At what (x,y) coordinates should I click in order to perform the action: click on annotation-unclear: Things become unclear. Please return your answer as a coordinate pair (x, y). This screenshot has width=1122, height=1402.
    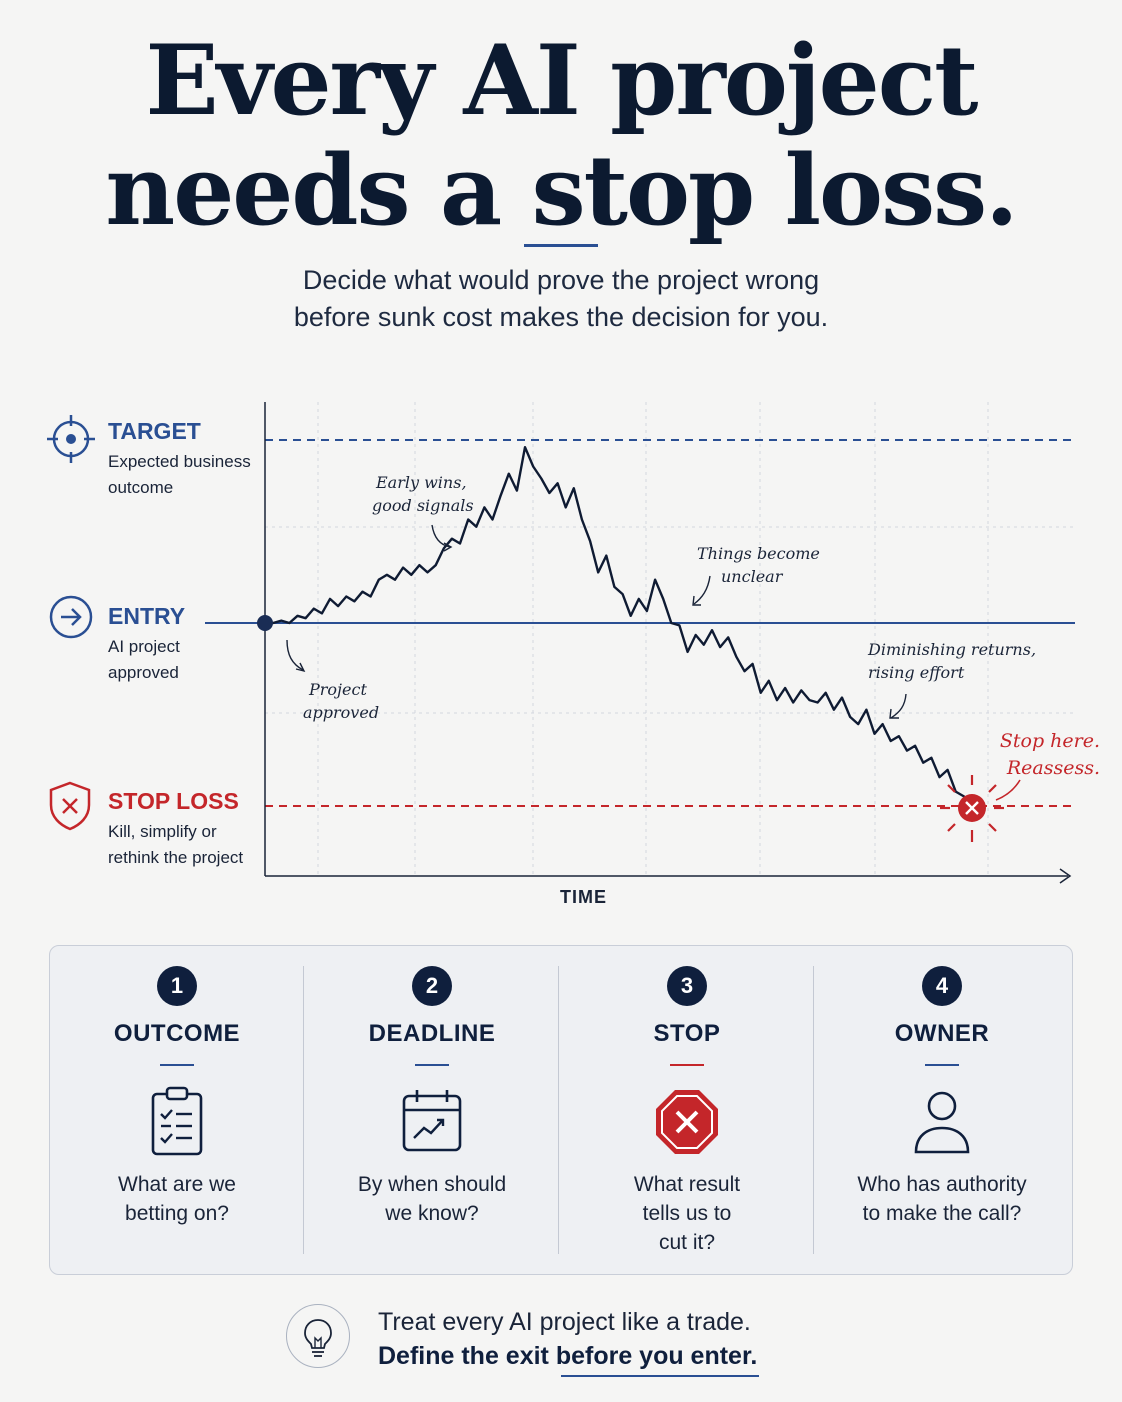
    Looking at the image, I should click on (758, 565).